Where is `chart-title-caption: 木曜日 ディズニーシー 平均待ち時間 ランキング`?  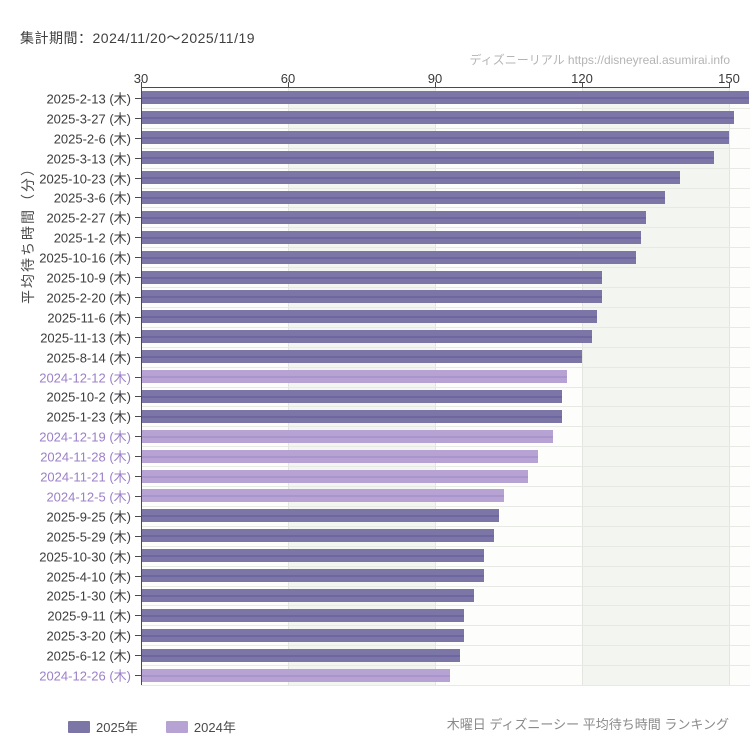
chart-title-caption: 木曜日 ディズニーシー 平均待ち時間 ランキング is located at coordinates (587, 724).